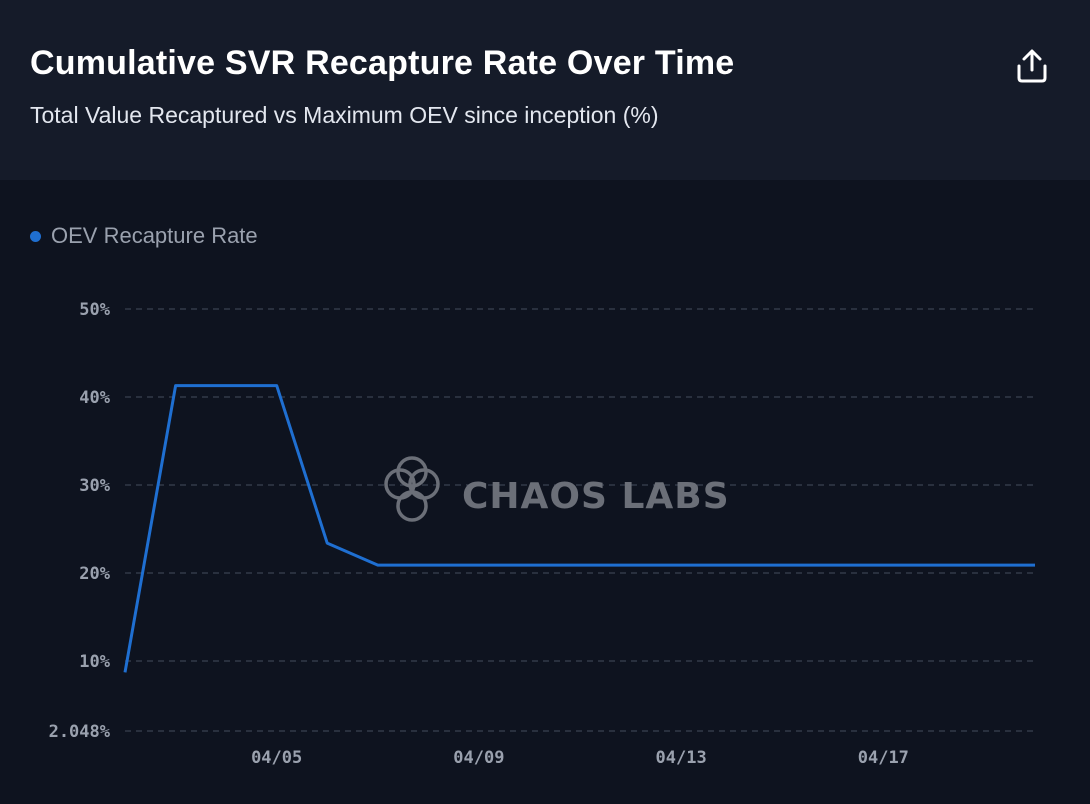 The image size is (1090, 804). What do you see at coordinates (35, 236) in the screenshot?
I see `legend-marker` at bounding box center [35, 236].